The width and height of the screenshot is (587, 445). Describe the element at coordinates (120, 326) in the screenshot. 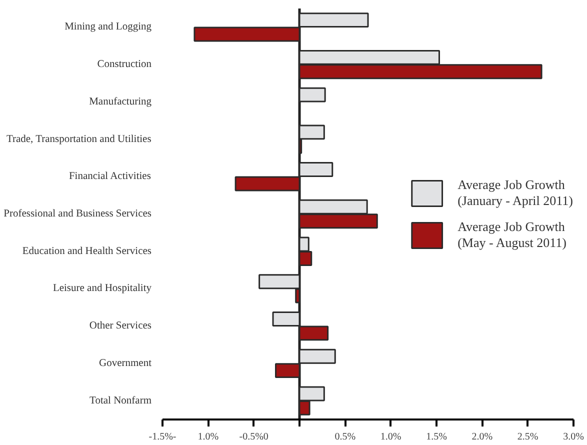

I see `y-tick-label: Other Services` at that location.